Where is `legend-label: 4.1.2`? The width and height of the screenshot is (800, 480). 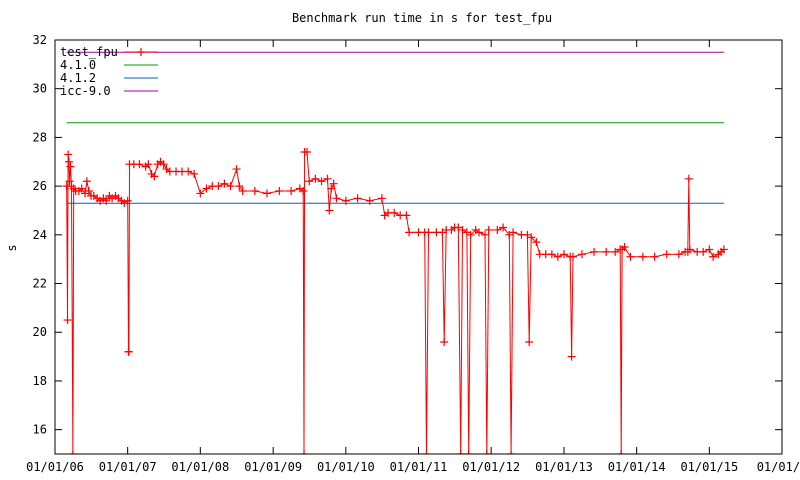
legend-label: 4.1.2 is located at coordinates (78, 78).